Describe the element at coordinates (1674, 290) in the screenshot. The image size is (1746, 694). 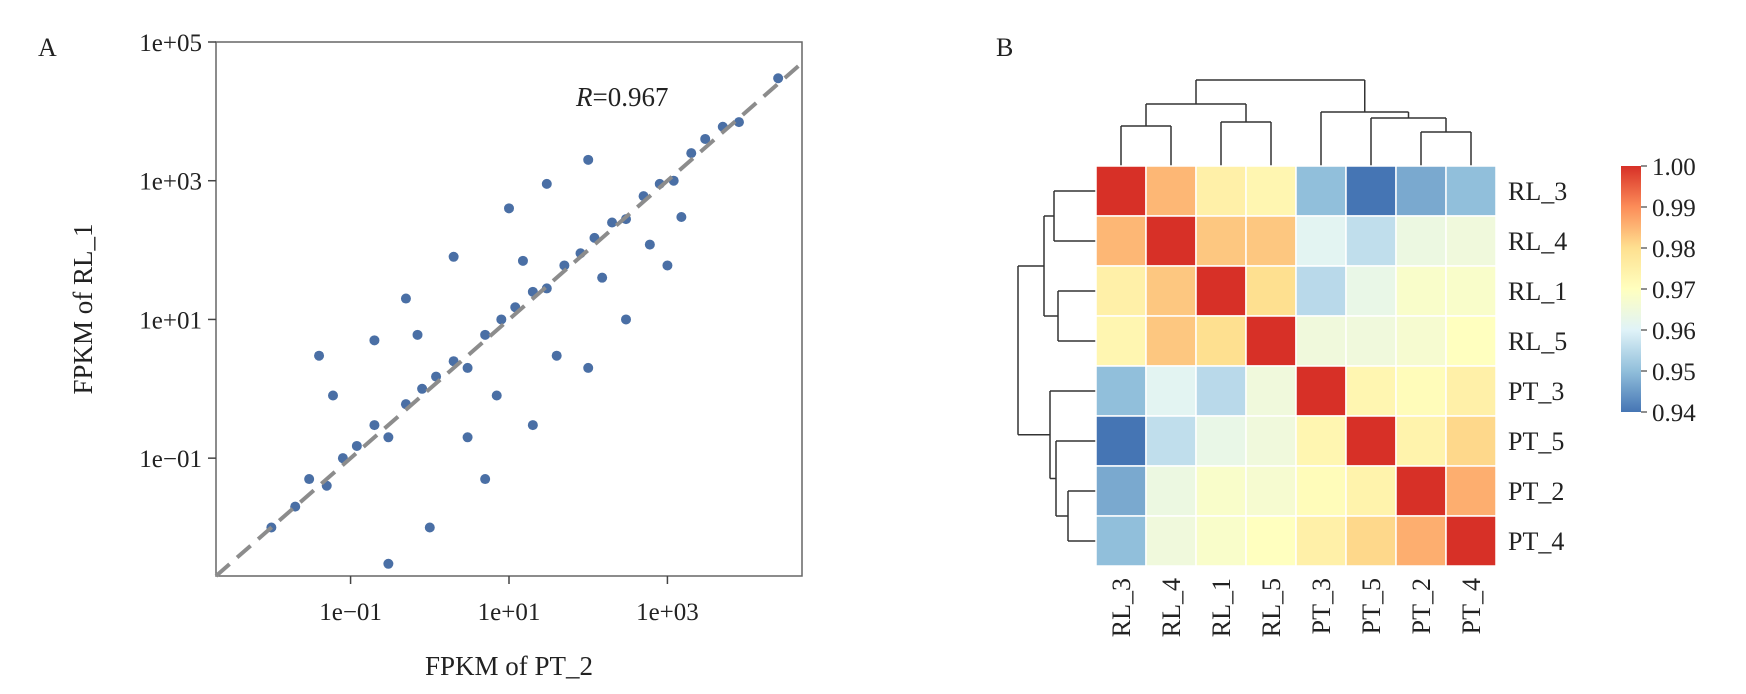
I see `legend-tick-label: 0.97` at that location.